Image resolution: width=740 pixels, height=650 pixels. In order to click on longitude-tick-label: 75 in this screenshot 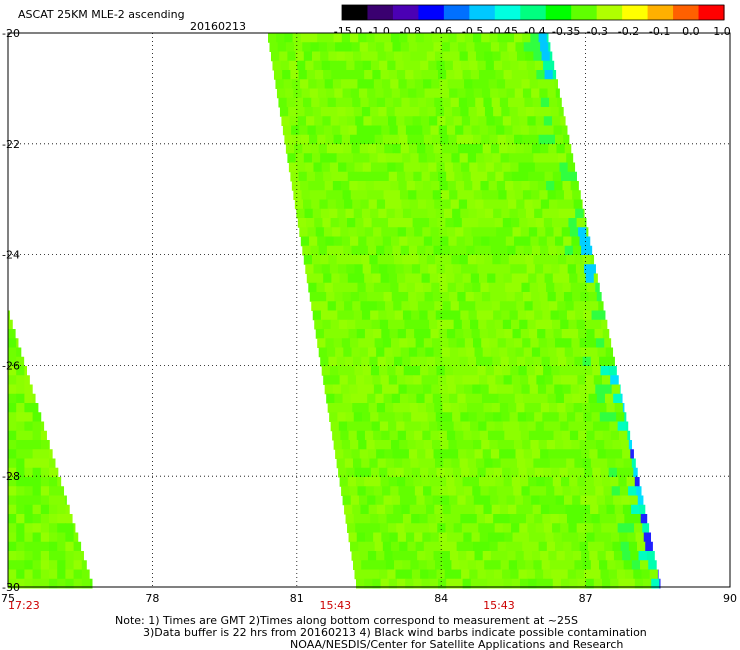, I will do `click(8, 598)`.